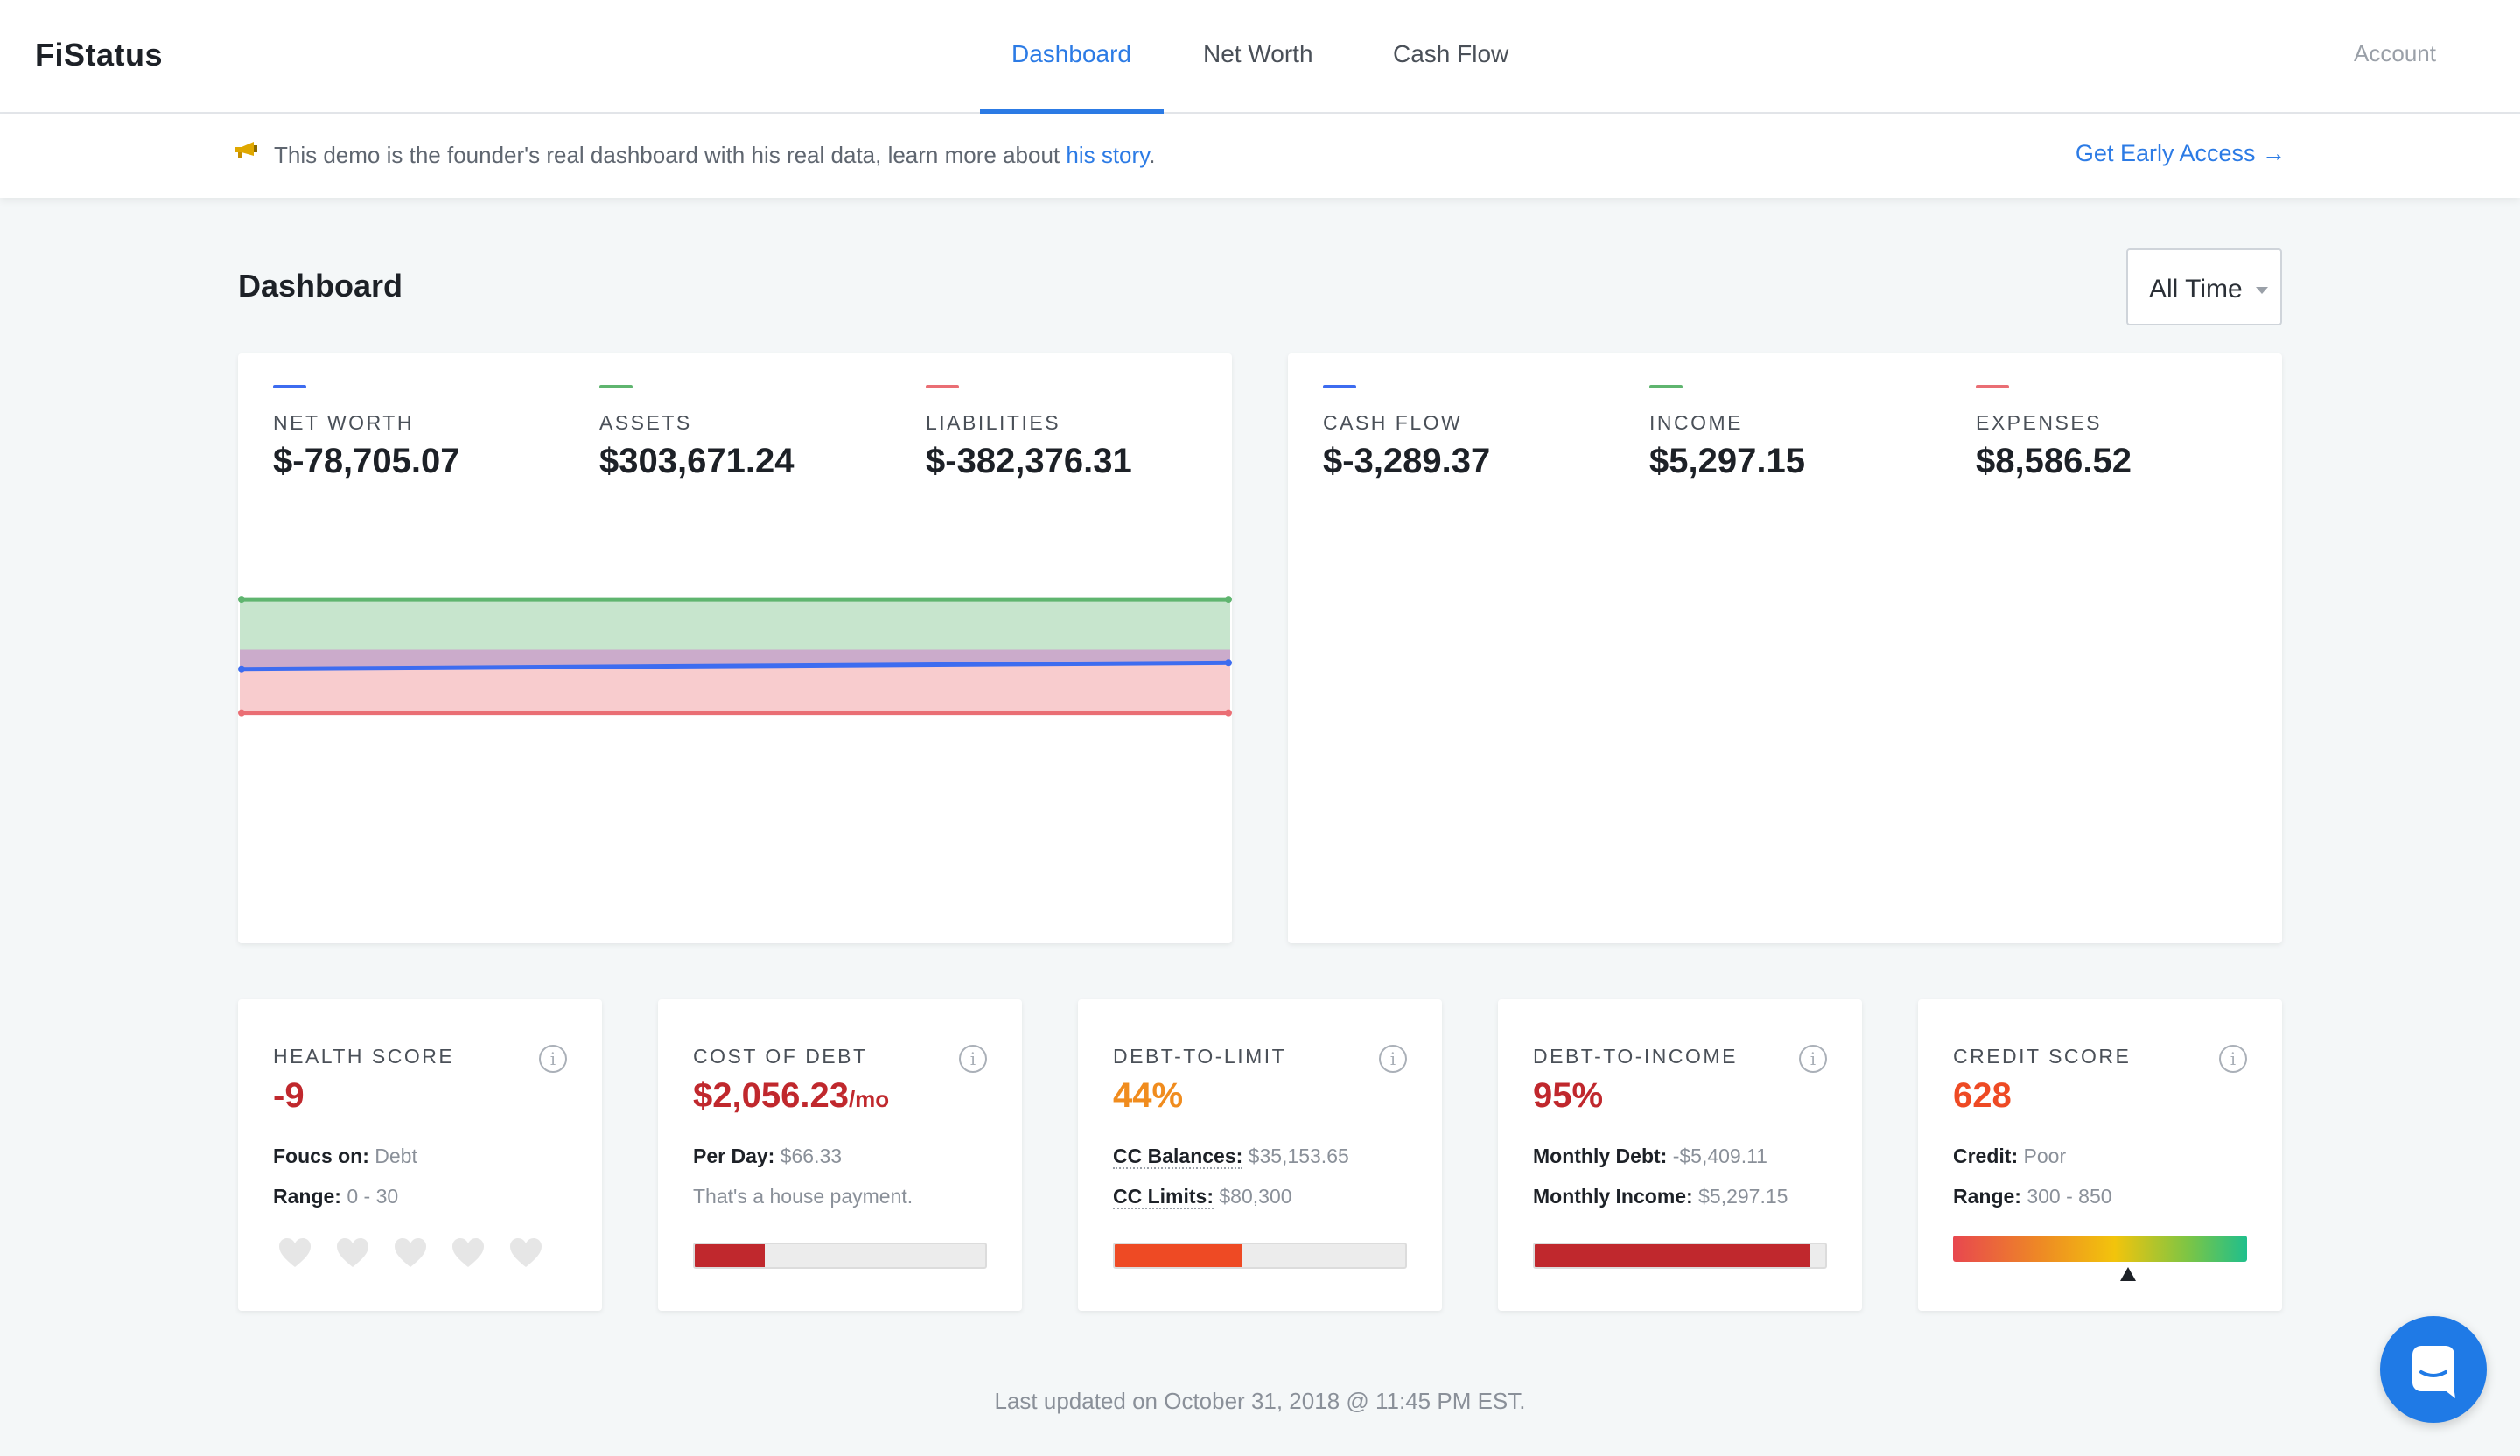  What do you see at coordinates (1600, 1155) in the screenshot?
I see `monthly-debt-key: Monthly Debt:` at bounding box center [1600, 1155].